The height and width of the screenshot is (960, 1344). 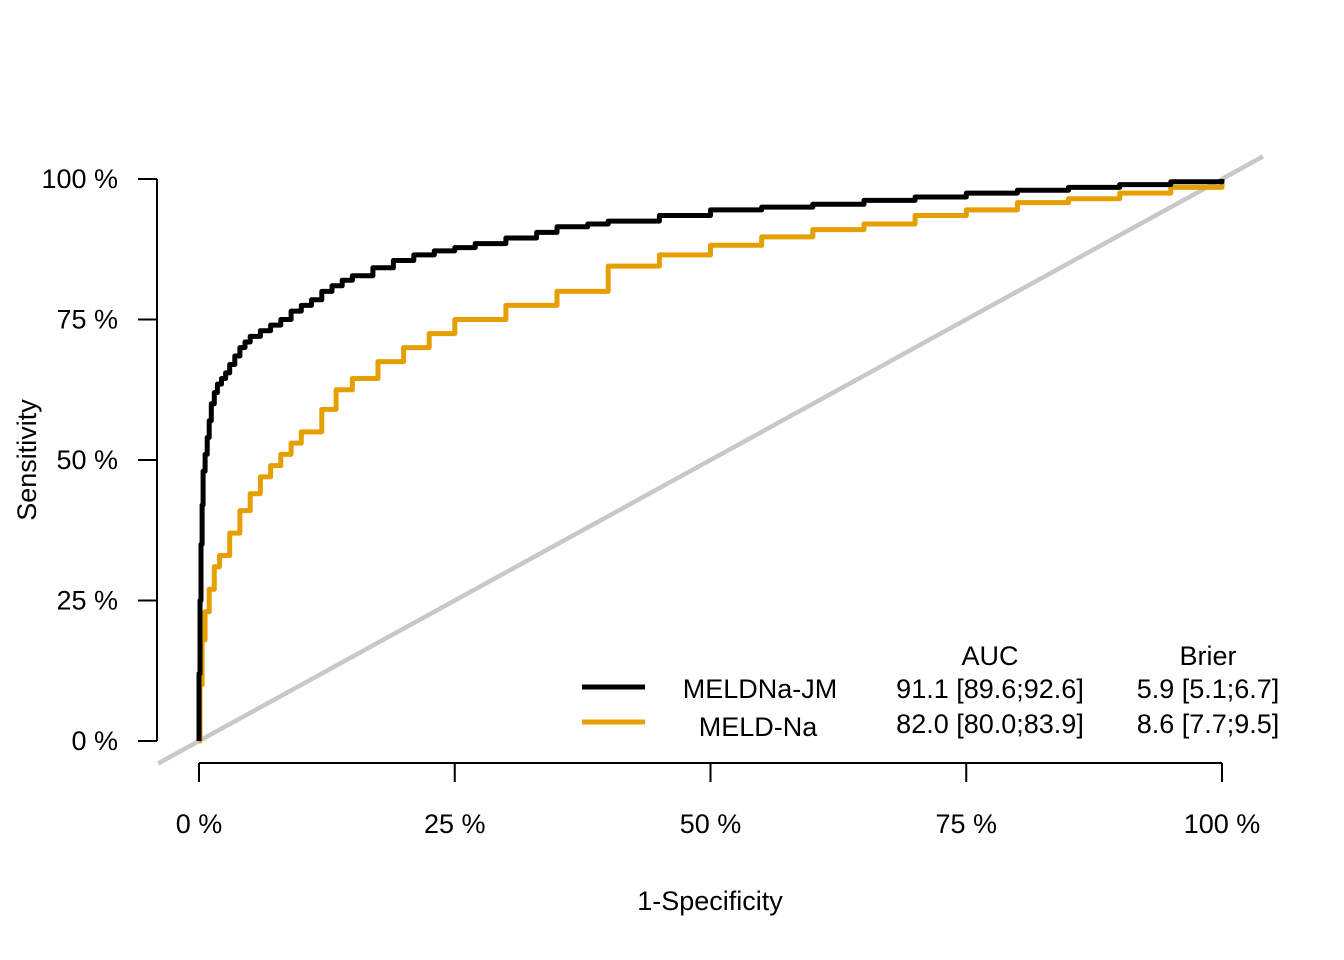 I want to click on y-tick-label: 50 %, so click(x=87, y=460).